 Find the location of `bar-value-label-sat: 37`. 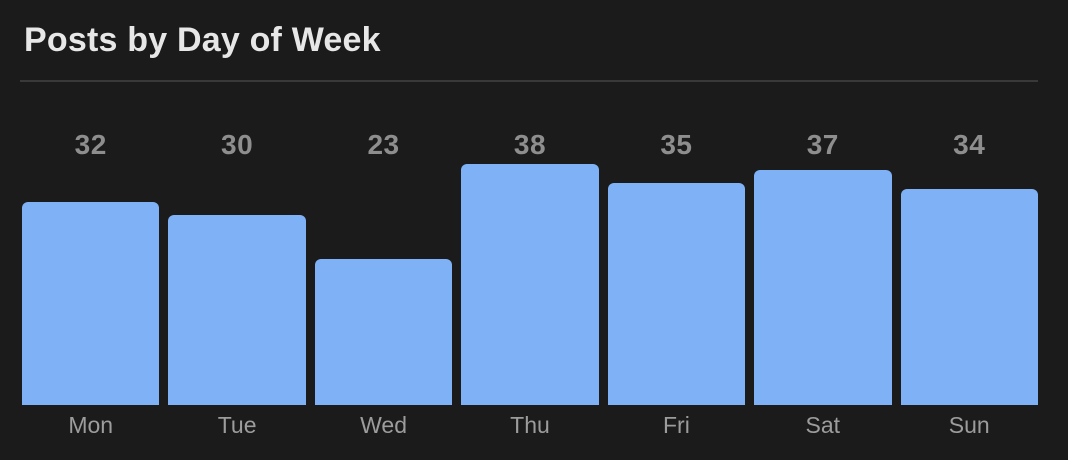

bar-value-label-sat: 37 is located at coordinates (822, 144).